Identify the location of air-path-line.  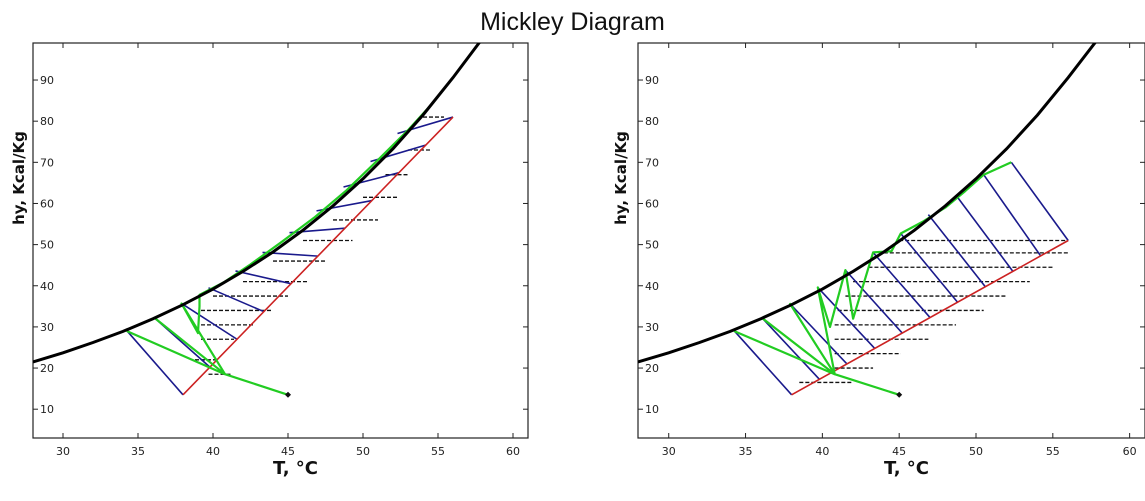
(872, 278).